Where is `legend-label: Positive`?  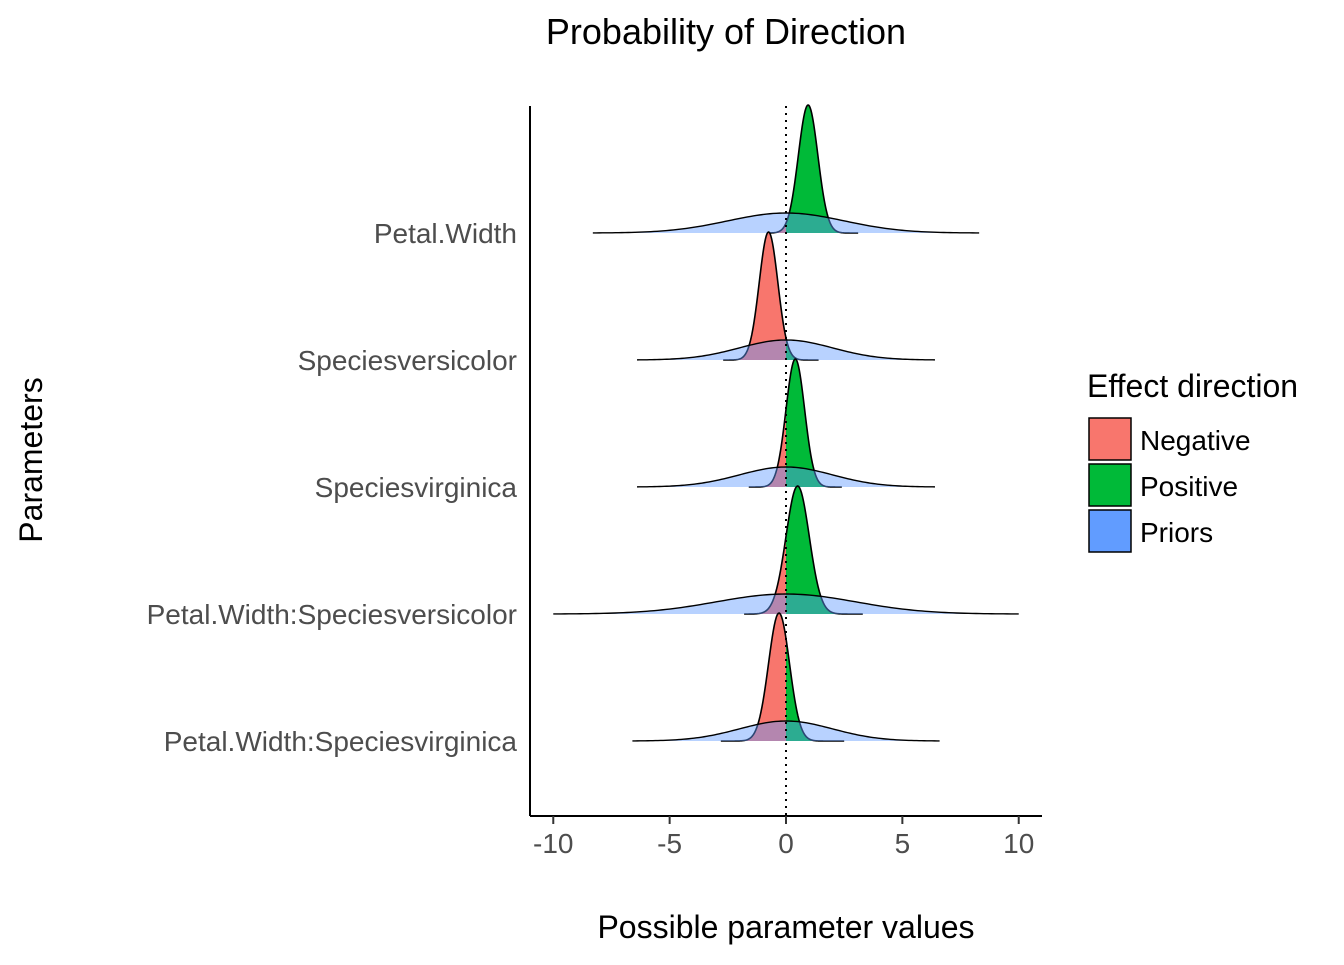
legend-label: Positive is located at coordinates (1189, 486).